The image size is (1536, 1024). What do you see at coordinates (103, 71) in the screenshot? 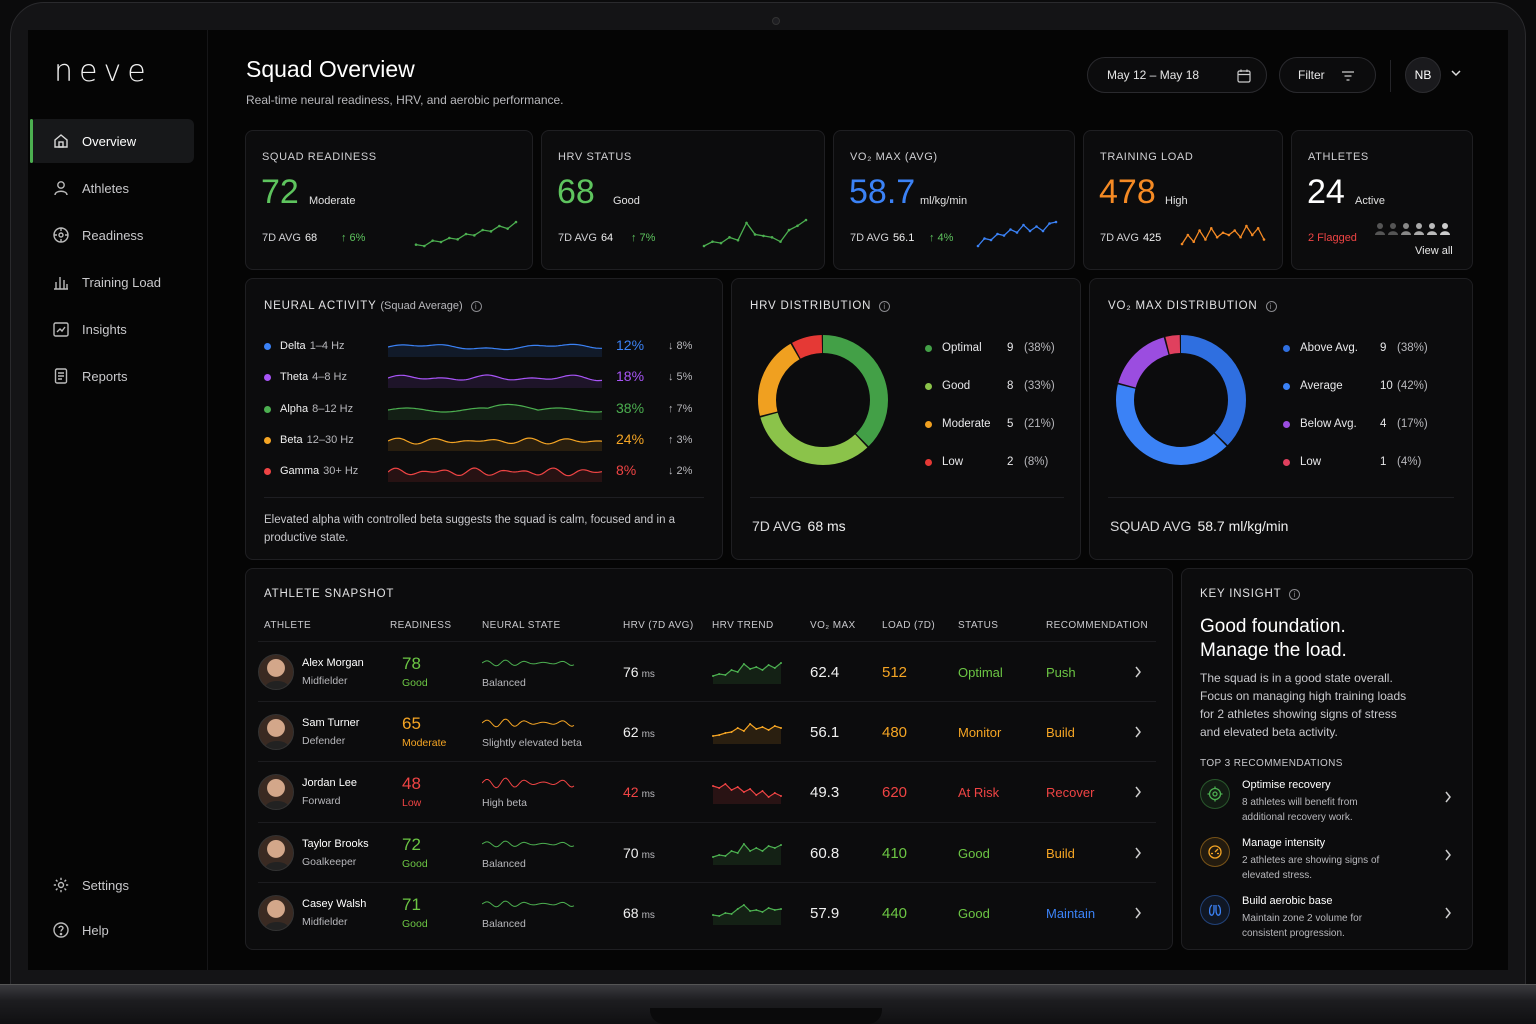
I see `app-logo: neve` at bounding box center [103, 71].